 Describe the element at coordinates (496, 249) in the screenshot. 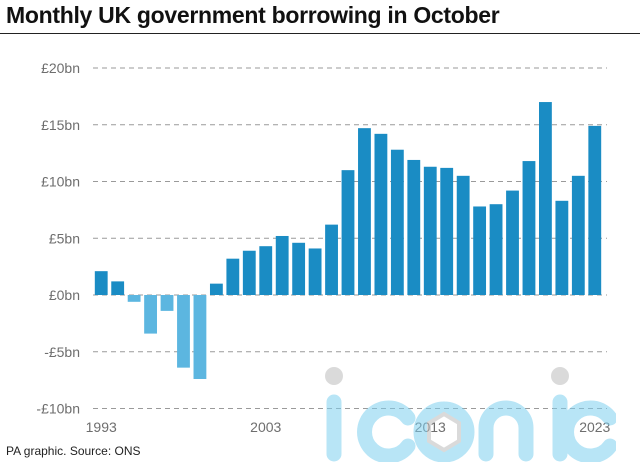

I see `bar-2017` at that location.